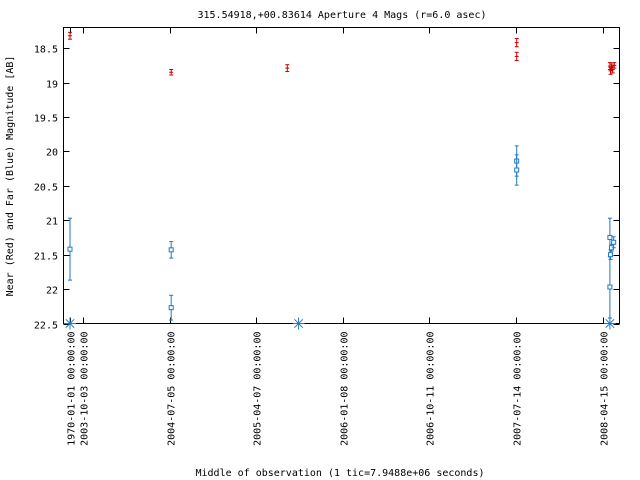 This screenshot has height=480, width=640. Describe the element at coordinates (46, 119) in the screenshot. I see `y-tick-label: 19.5` at that location.